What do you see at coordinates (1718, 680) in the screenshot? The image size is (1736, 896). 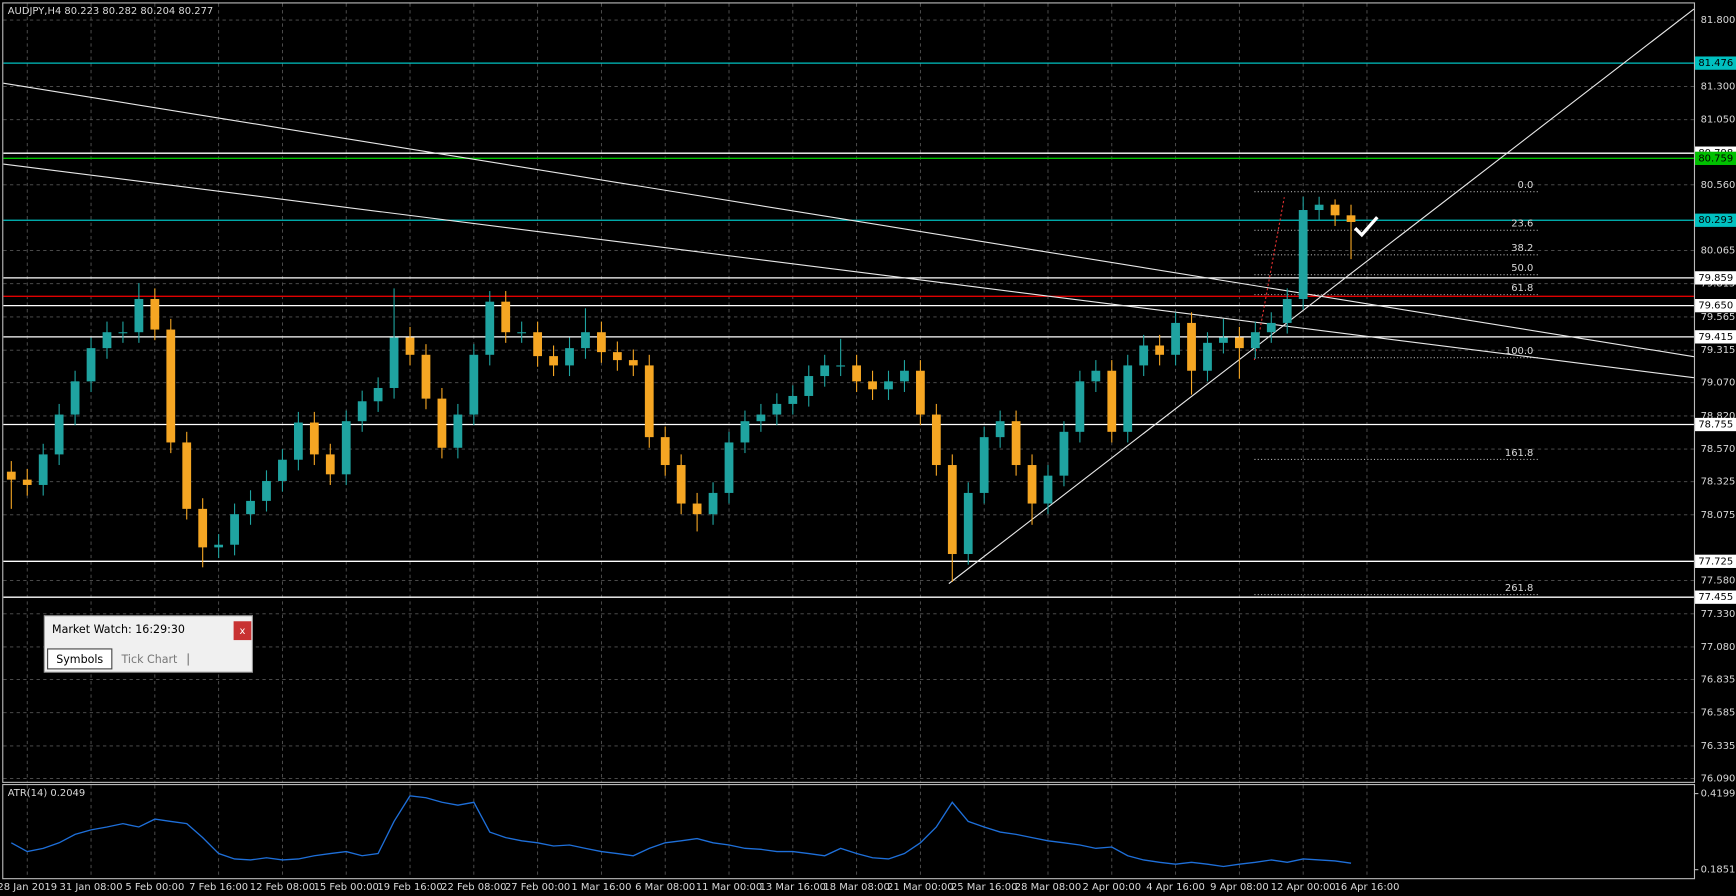 I see `y-tick-label: 76.835` at bounding box center [1718, 680].